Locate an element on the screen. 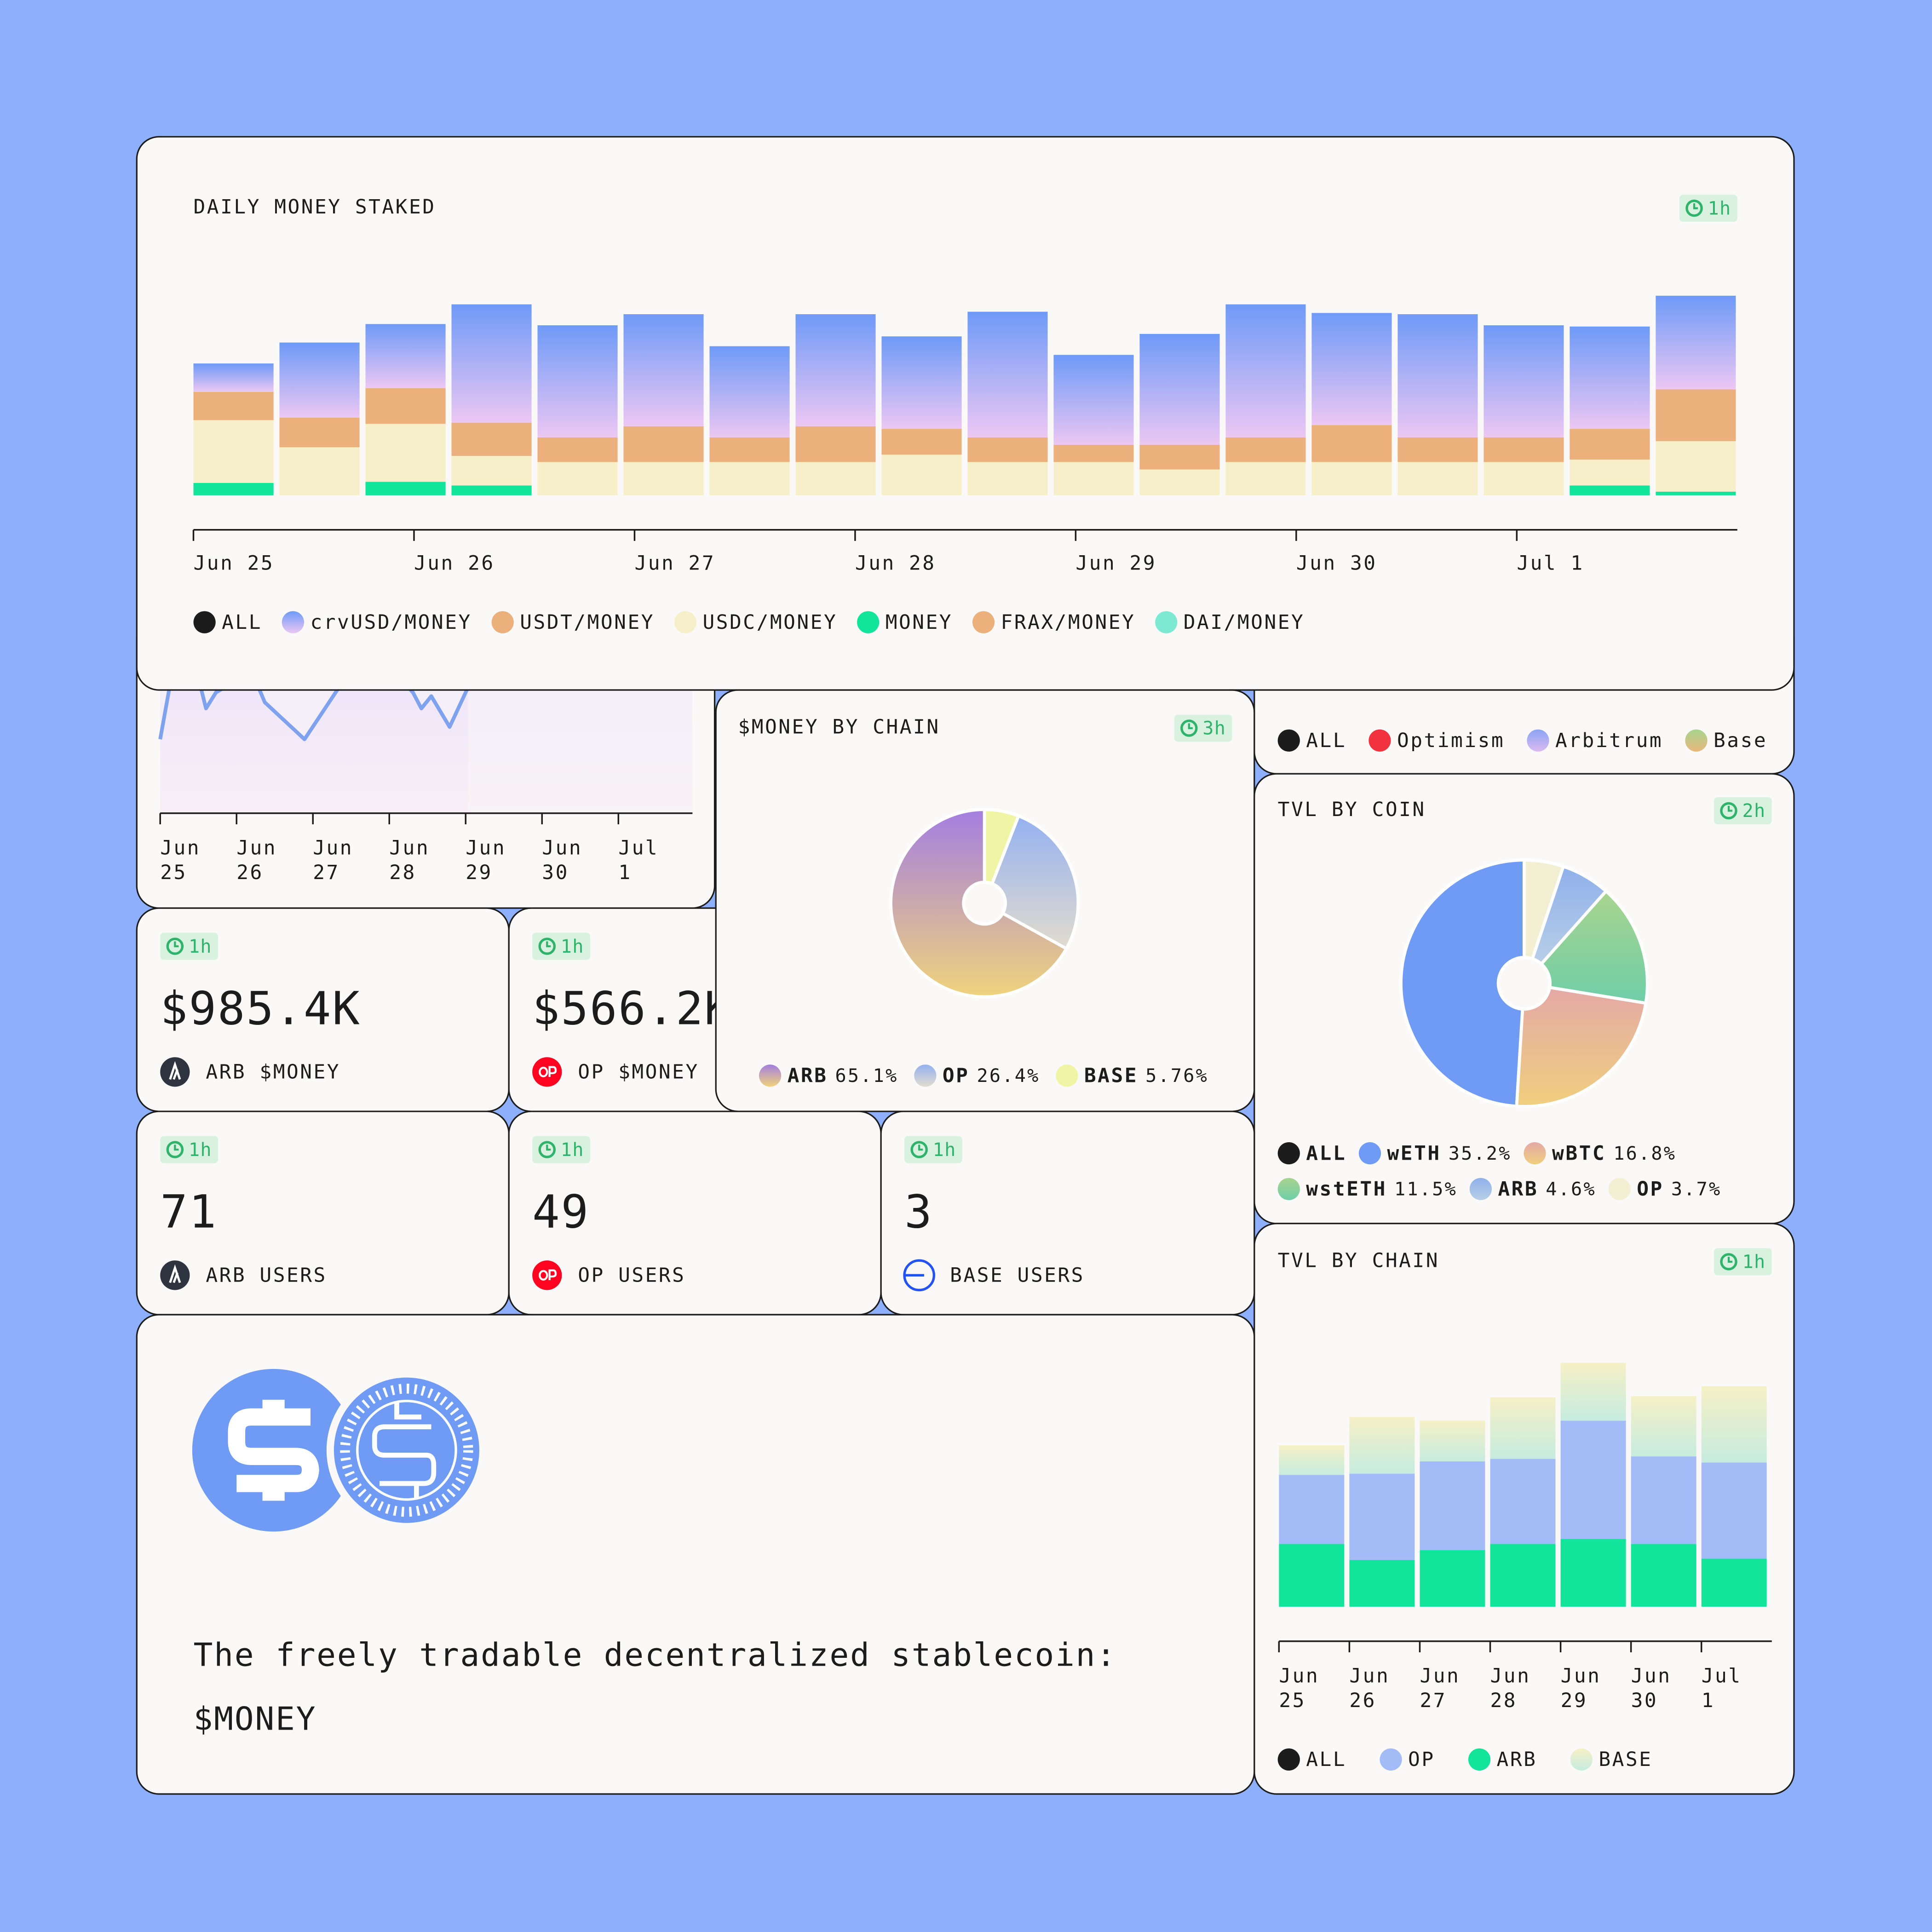 This screenshot has width=1932, height=1932. area-fill-tail is located at coordinates (426, 751).